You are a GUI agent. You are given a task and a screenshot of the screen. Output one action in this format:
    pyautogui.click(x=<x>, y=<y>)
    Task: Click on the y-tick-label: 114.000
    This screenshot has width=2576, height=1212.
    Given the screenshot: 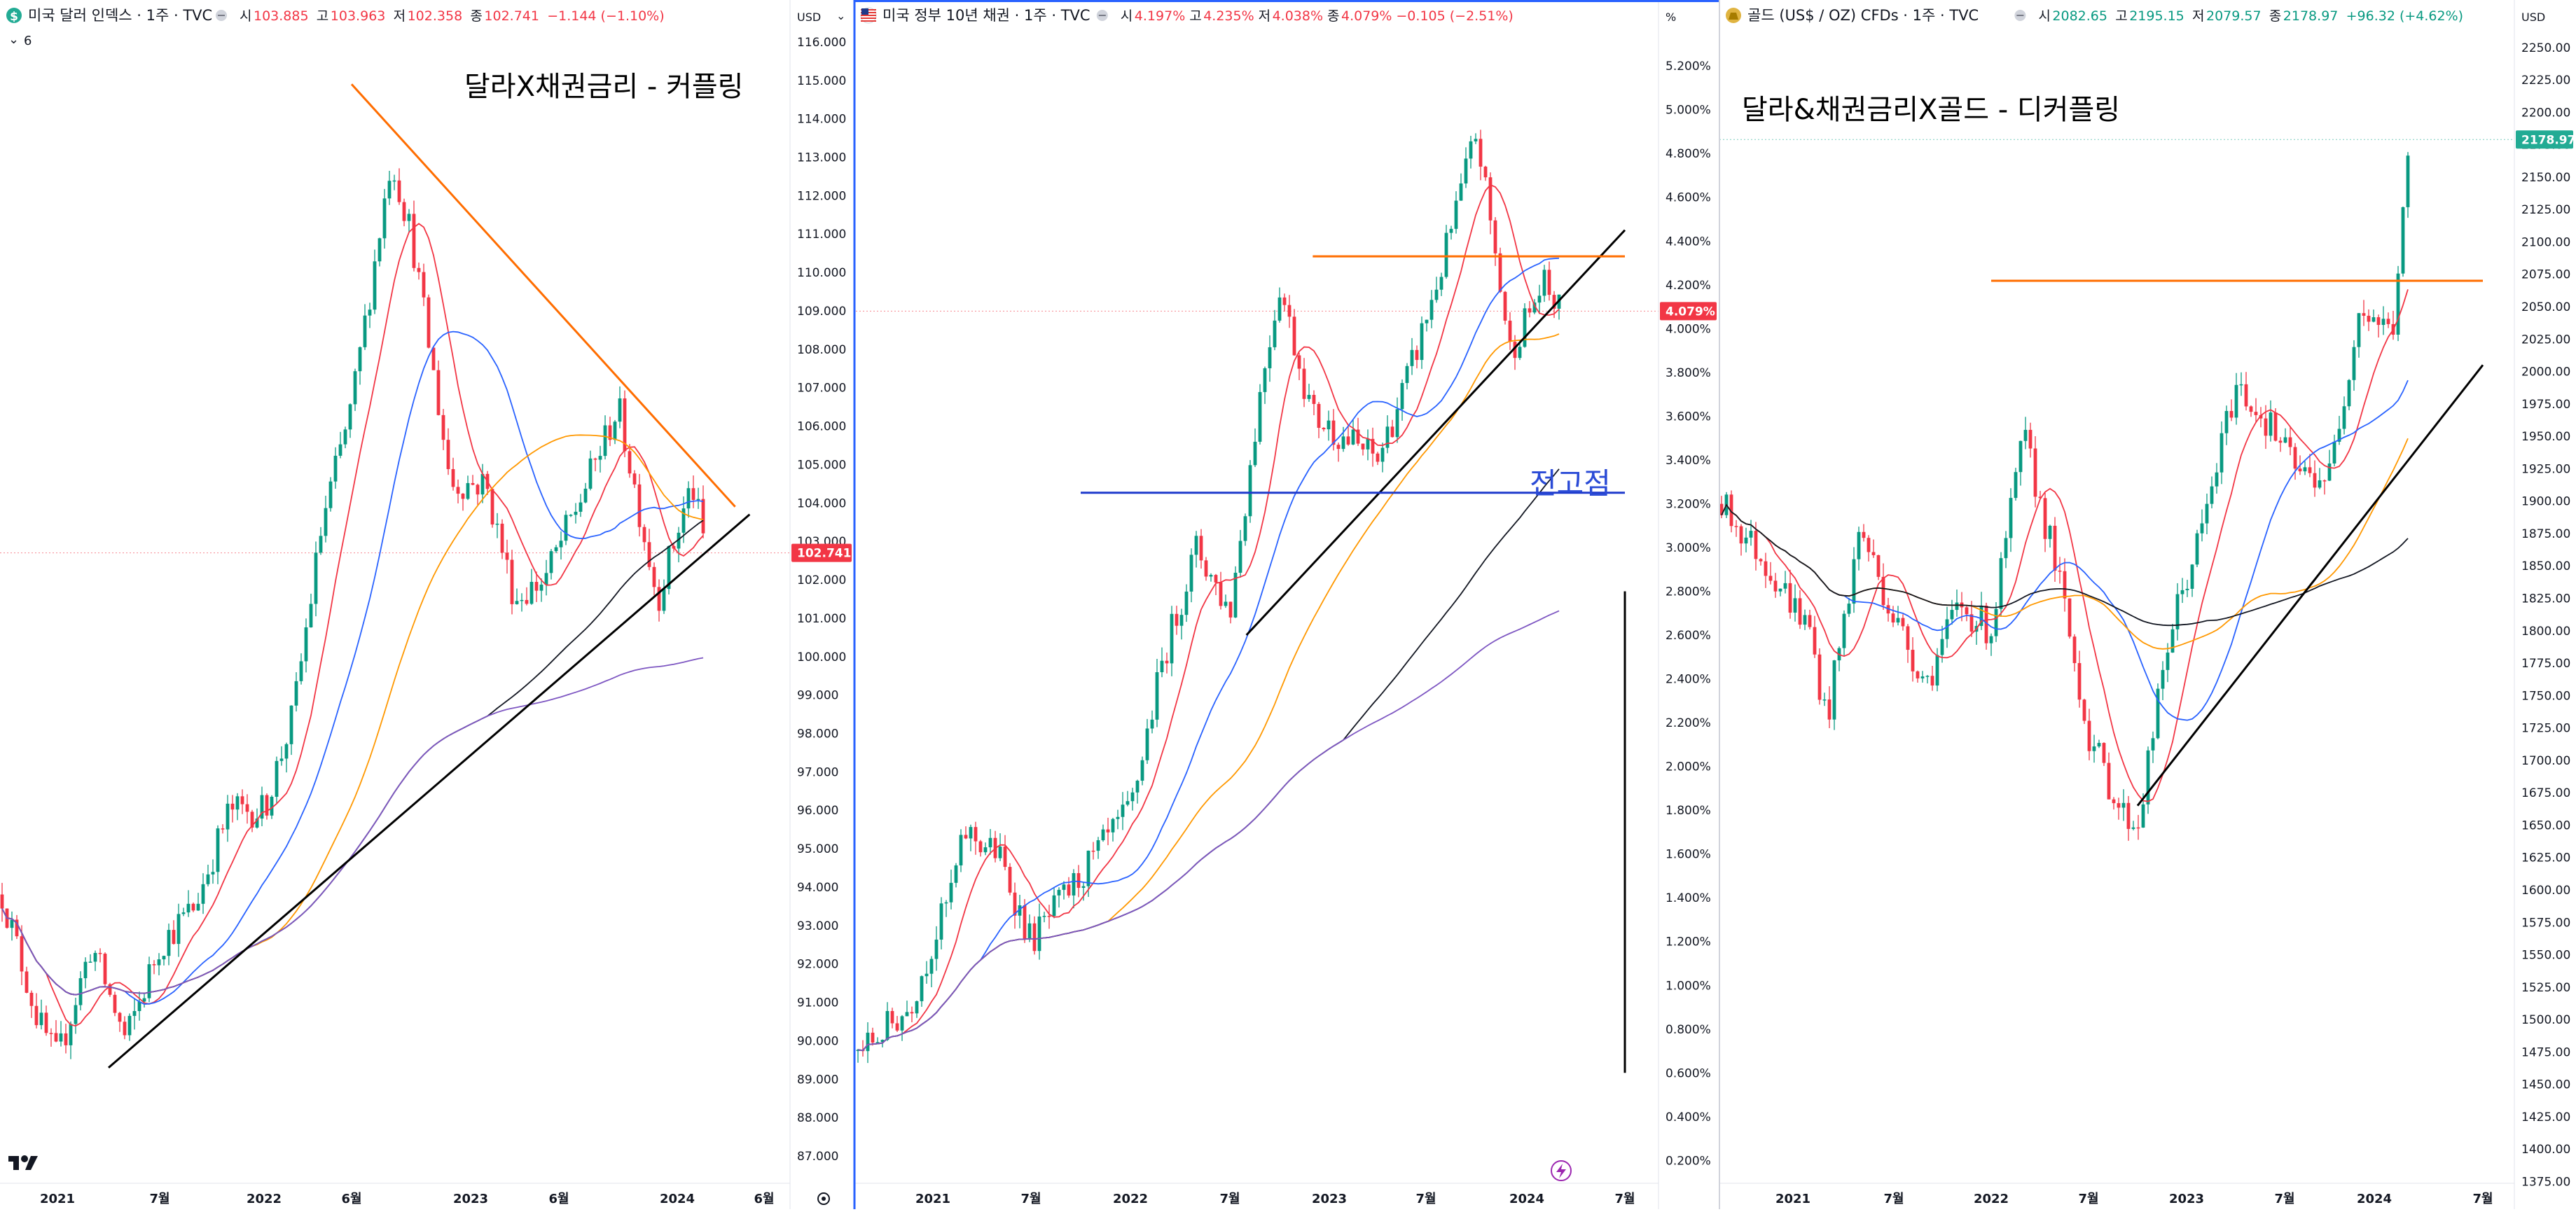 What is the action you would take?
    pyautogui.click(x=821, y=120)
    